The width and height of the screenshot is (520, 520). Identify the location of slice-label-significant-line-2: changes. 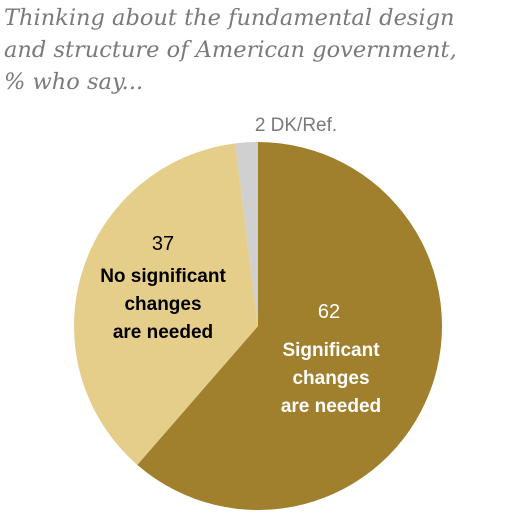
(330, 378).